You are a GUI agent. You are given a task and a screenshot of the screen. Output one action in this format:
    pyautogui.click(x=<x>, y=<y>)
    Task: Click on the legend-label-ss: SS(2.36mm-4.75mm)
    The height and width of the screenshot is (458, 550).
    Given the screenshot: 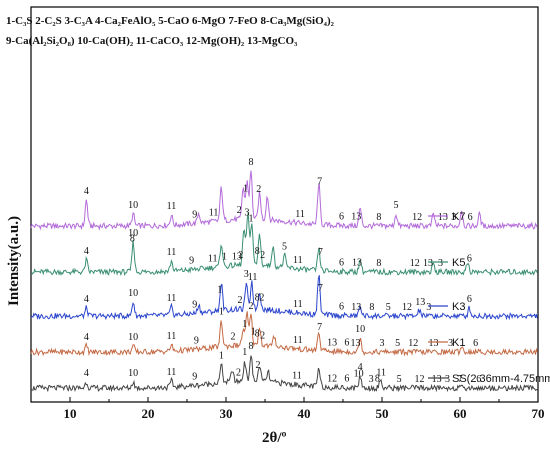 What is the action you would take?
    pyautogui.click(x=501, y=379)
    